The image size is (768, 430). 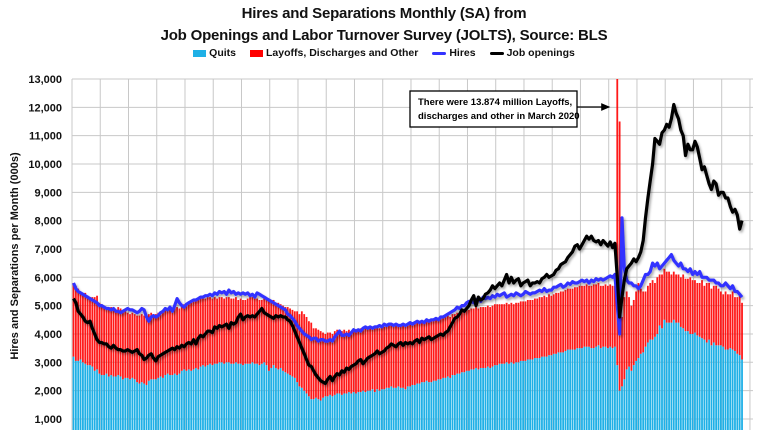 I want to click on legend-swatch-layoffs, so click(x=257, y=53).